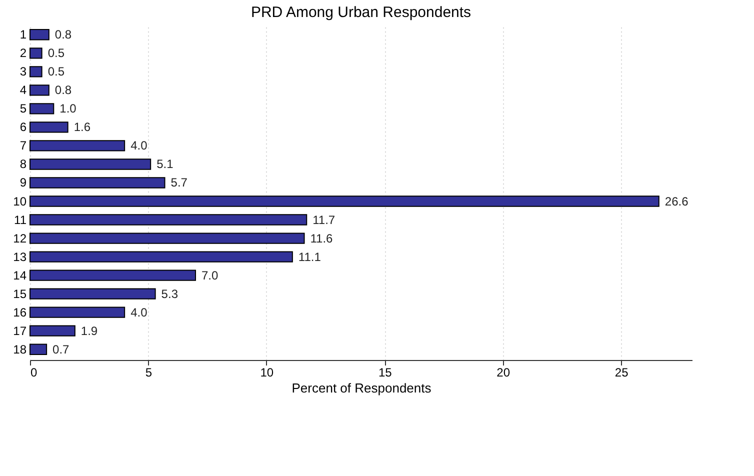 This screenshot has height=476, width=754. I want to click on chart-title: PRD Among Urban Respondents, so click(361, 12).